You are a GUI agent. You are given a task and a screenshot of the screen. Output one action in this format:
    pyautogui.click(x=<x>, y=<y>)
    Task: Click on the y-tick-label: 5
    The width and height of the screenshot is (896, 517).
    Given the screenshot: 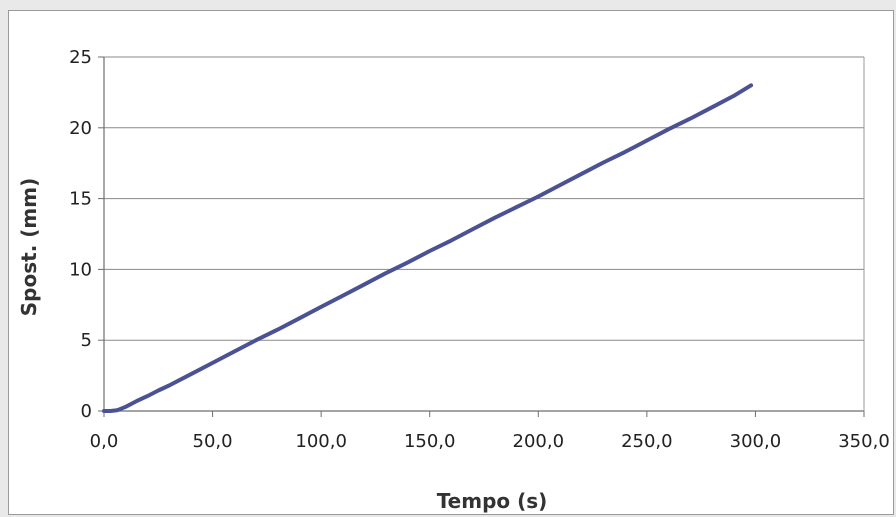 What is the action you would take?
    pyautogui.click(x=86, y=340)
    